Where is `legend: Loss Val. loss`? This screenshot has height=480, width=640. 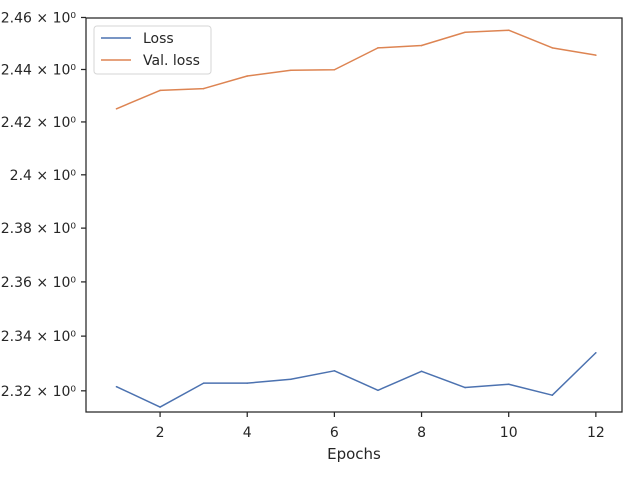 legend: Loss Val. loss is located at coordinates (152, 50).